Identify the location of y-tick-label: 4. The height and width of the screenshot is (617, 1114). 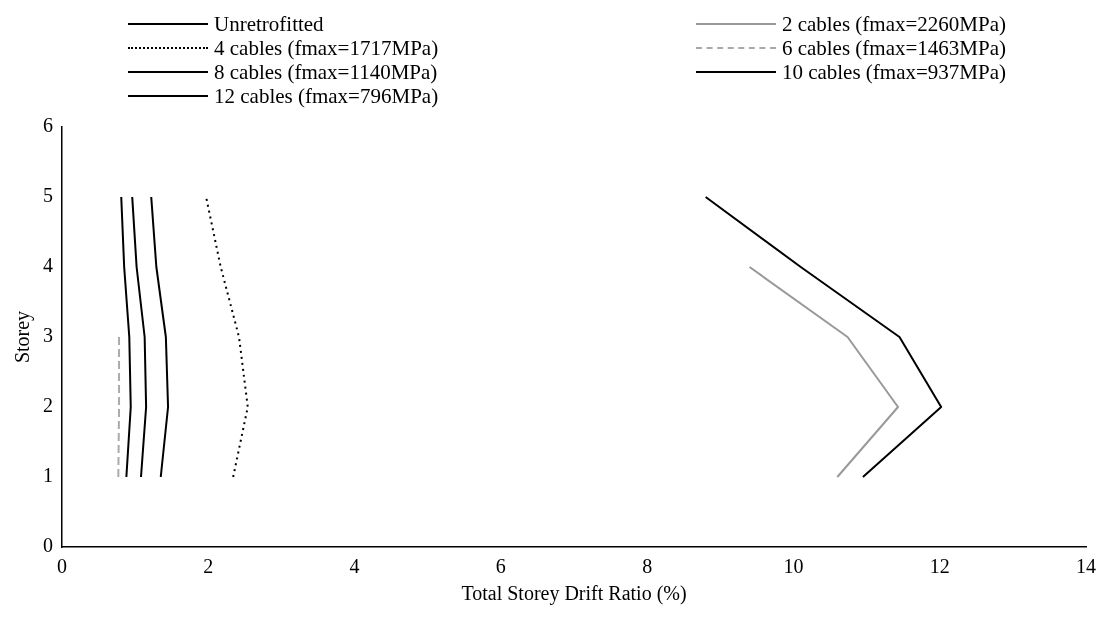
(48, 265).